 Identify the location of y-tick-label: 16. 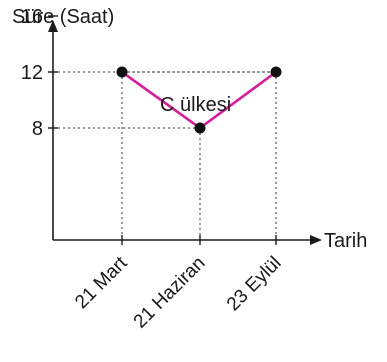
(32, 17).